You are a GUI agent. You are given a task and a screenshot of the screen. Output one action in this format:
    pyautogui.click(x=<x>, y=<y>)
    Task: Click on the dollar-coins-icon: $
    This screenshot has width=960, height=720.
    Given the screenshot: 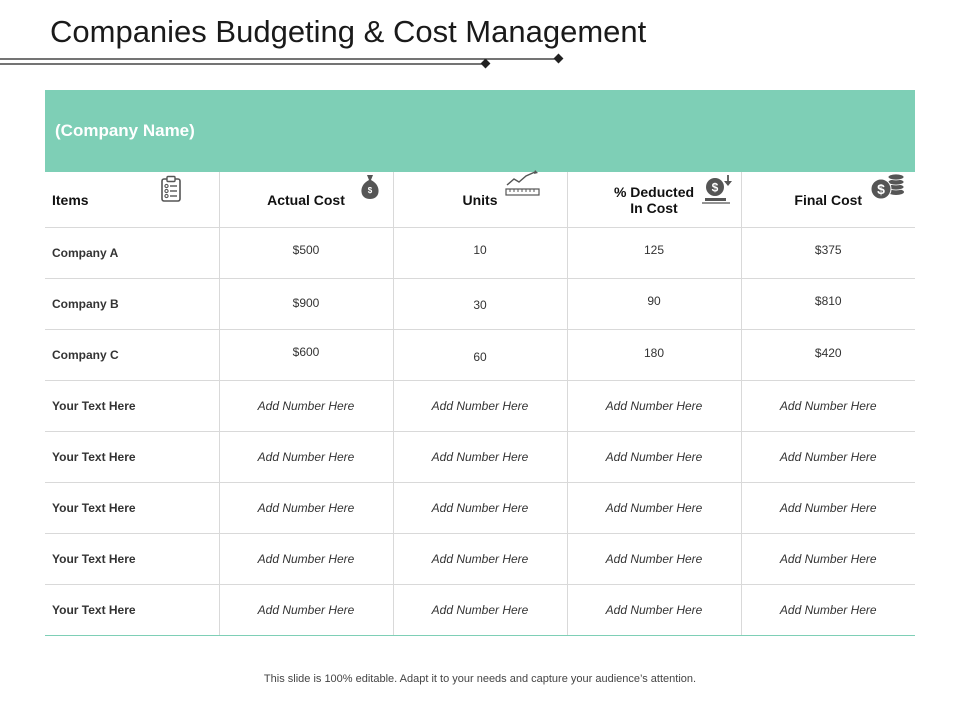 What is the action you would take?
    pyautogui.click(x=887, y=186)
    